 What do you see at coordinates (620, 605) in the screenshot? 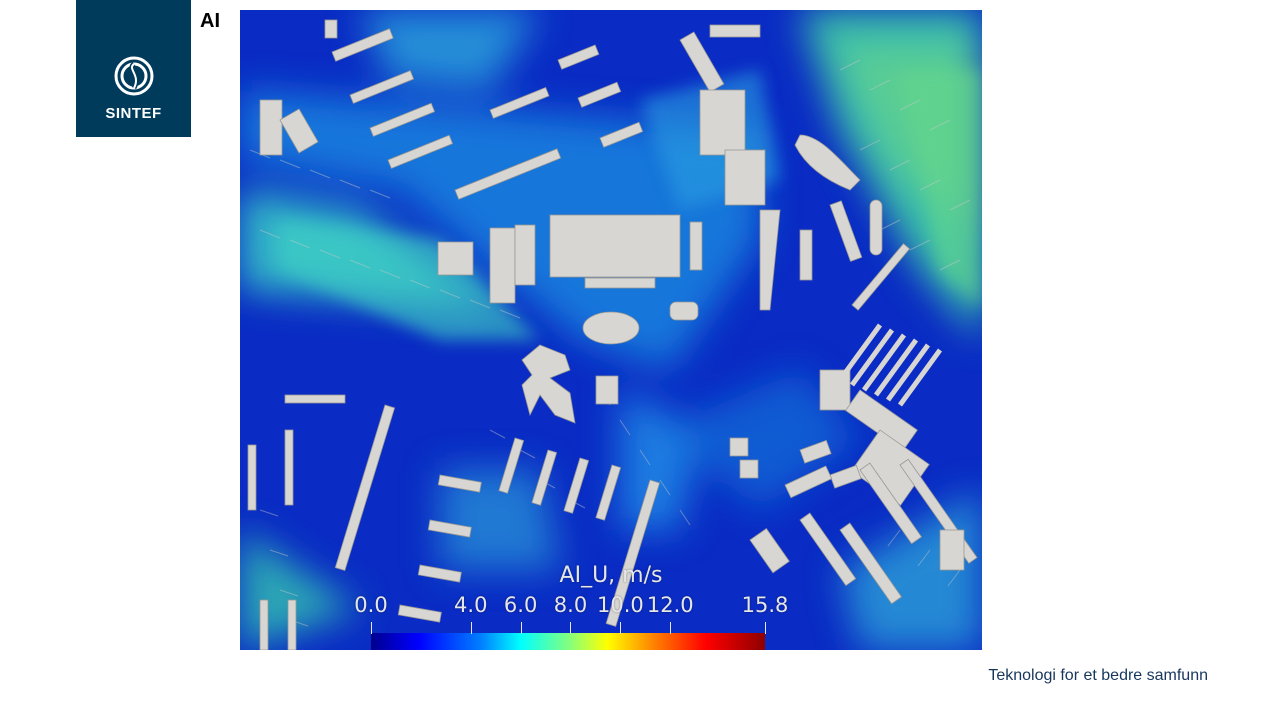
I see `colorbar-tick-label: 10.0` at bounding box center [620, 605].